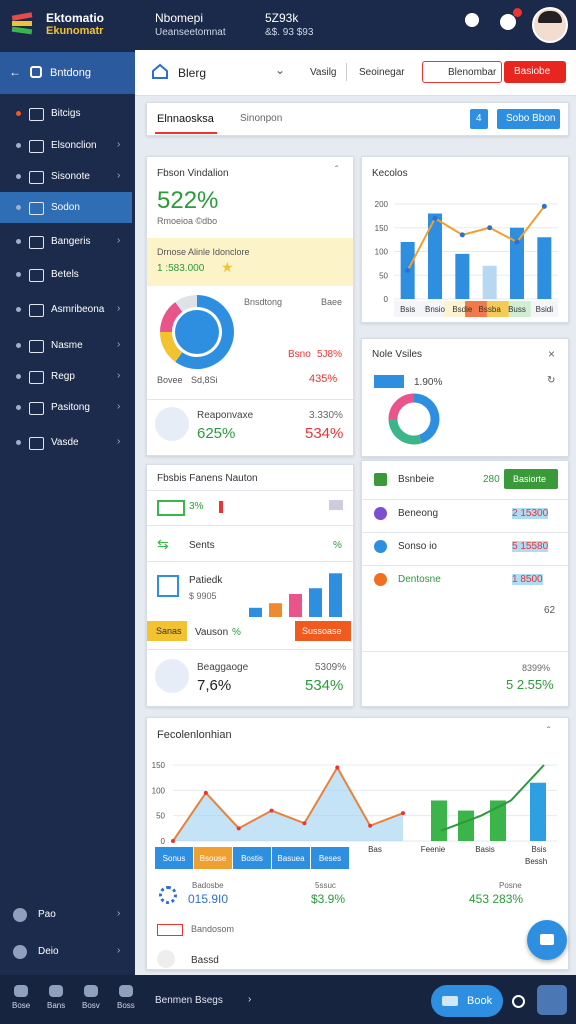 The width and height of the screenshot is (576, 1024). Describe the element at coordinates (530, 684) in the screenshot. I see `list-footer-value: 5 2.55%` at that location.